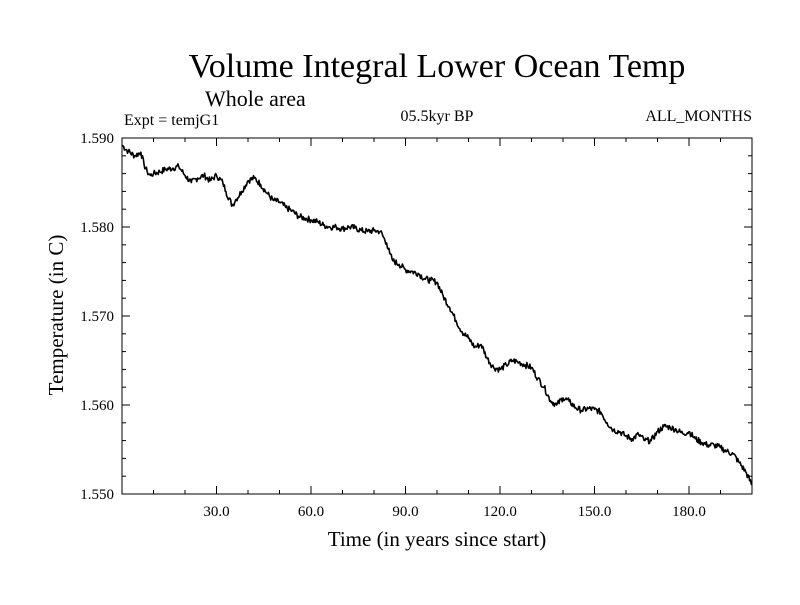 This screenshot has height=605, width=800. What do you see at coordinates (216, 512) in the screenshot?
I see `x-tick-label: 30.0` at bounding box center [216, 512].